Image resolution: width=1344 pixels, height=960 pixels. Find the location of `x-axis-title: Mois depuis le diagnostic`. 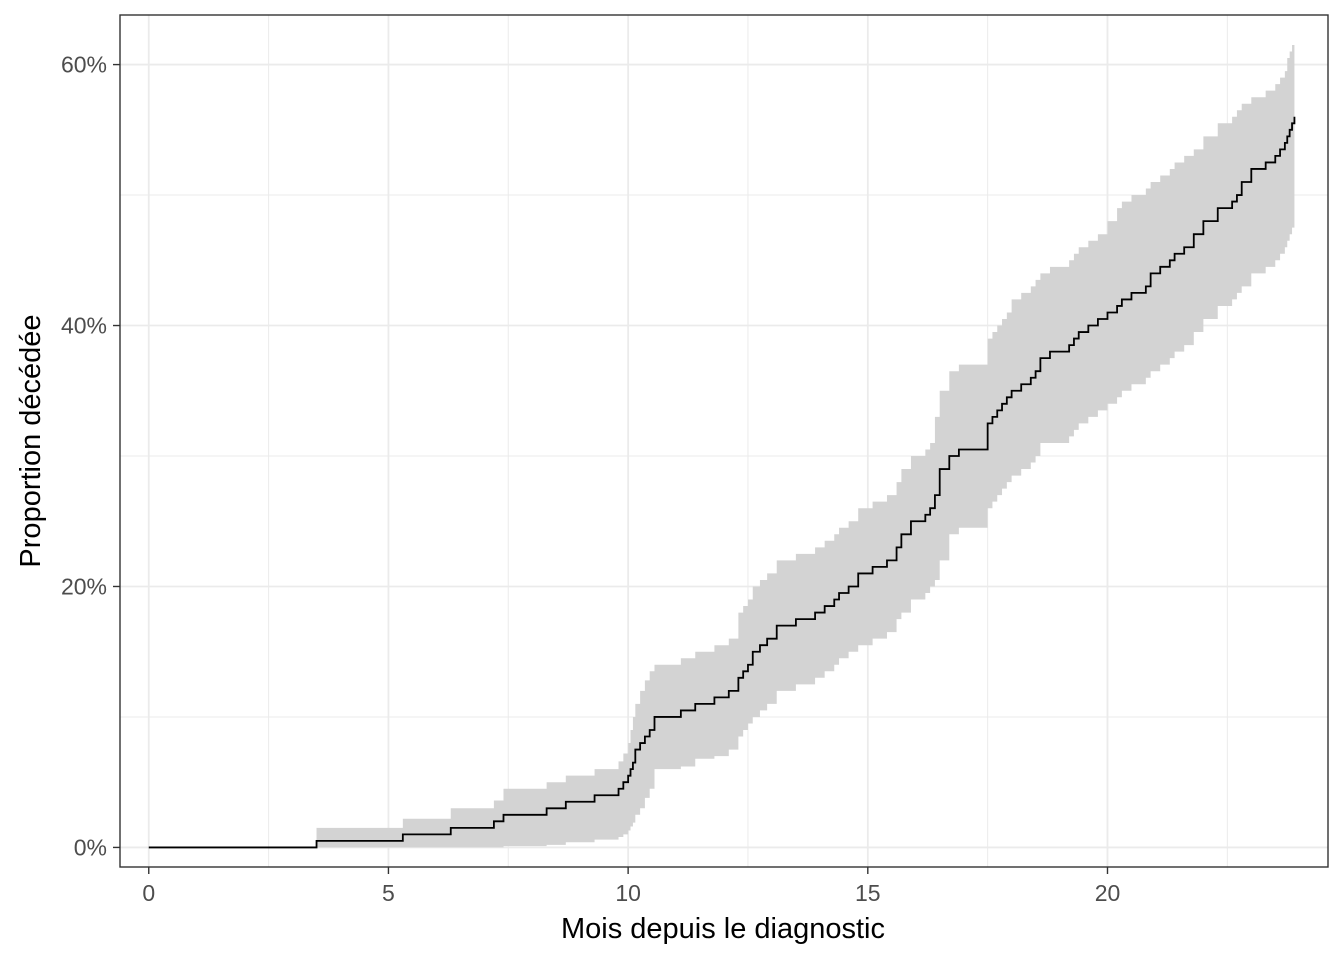

x-axis-title: Mois depuis le diagnostic is located at coordinates (723, 929).